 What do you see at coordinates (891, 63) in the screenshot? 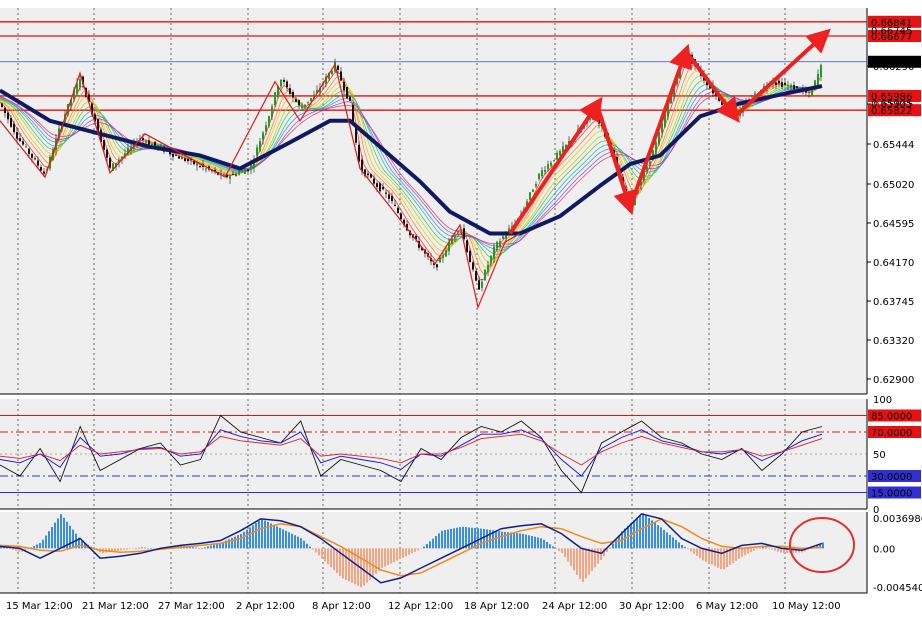
I see `price-label: 0.66380` at bounding box center [891, 63].